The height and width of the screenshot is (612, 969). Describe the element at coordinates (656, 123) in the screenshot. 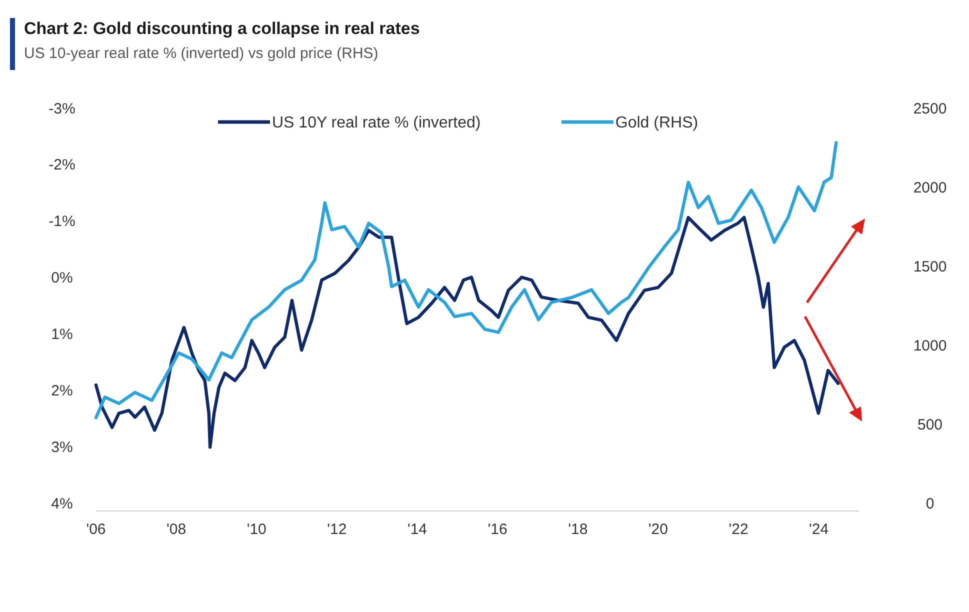

I see `legend-label: Gold (RHS)` at that location.